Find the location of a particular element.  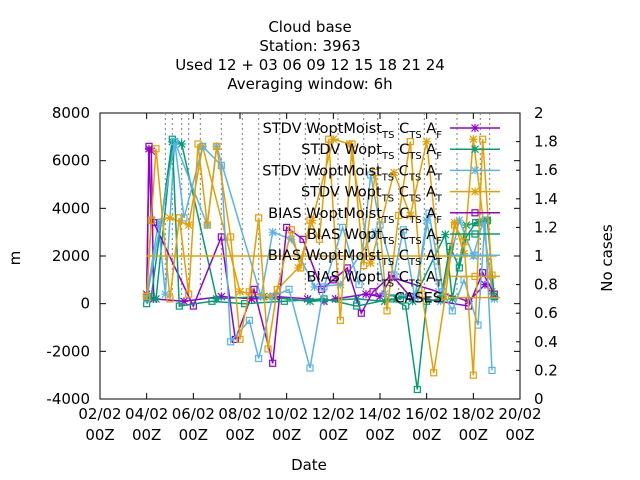

x-tick-label: 20/02 is located at coordinates (519, 414).